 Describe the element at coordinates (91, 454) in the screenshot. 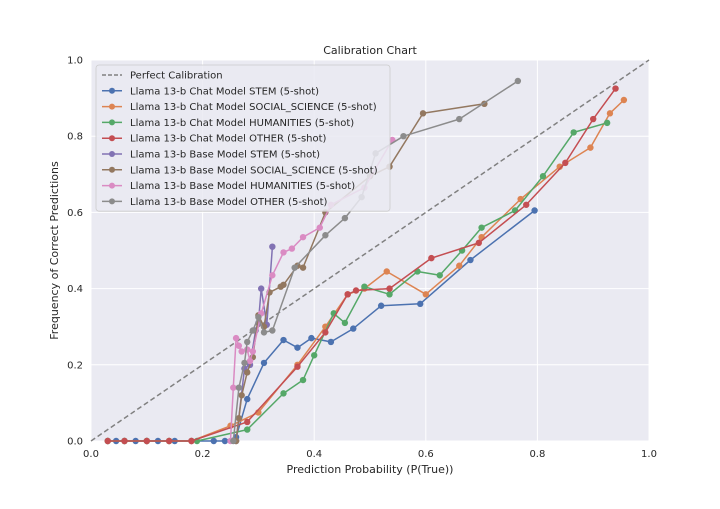

I see `x-tick-label: 0.0` at that location.